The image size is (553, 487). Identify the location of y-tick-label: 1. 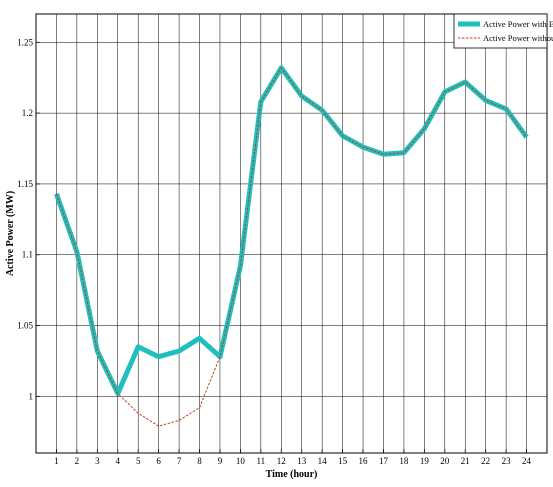
(31, 396).